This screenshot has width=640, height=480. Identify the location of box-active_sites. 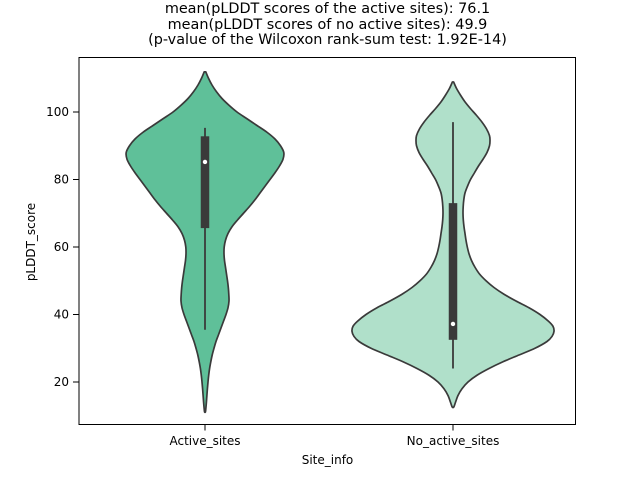
(205, 182).